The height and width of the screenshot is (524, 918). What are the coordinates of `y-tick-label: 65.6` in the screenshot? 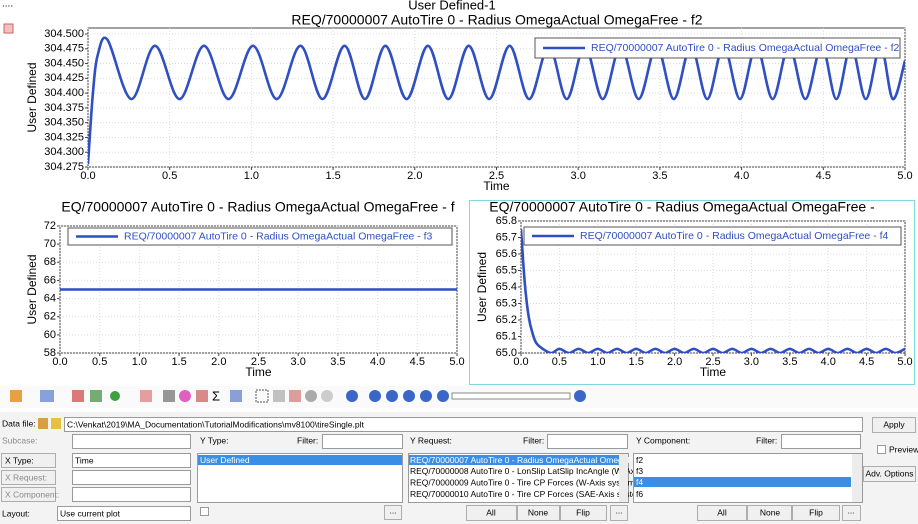 It's located at (506, 254).